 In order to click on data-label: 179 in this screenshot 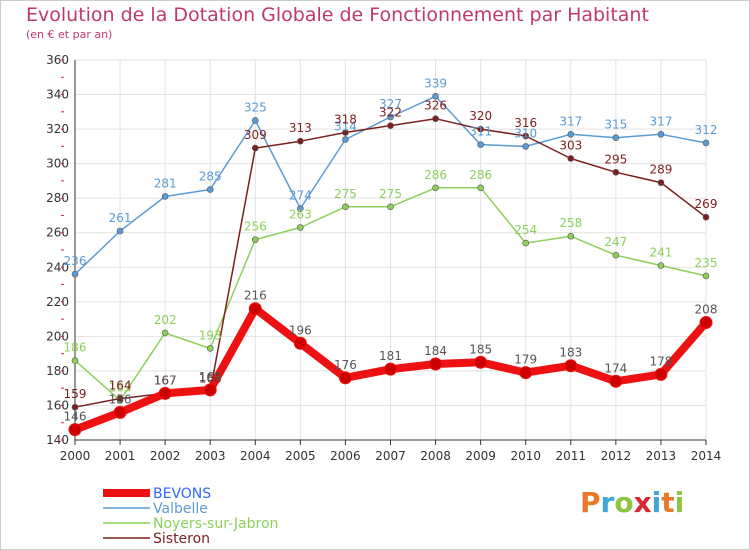, I will do `click(525, 360)`.